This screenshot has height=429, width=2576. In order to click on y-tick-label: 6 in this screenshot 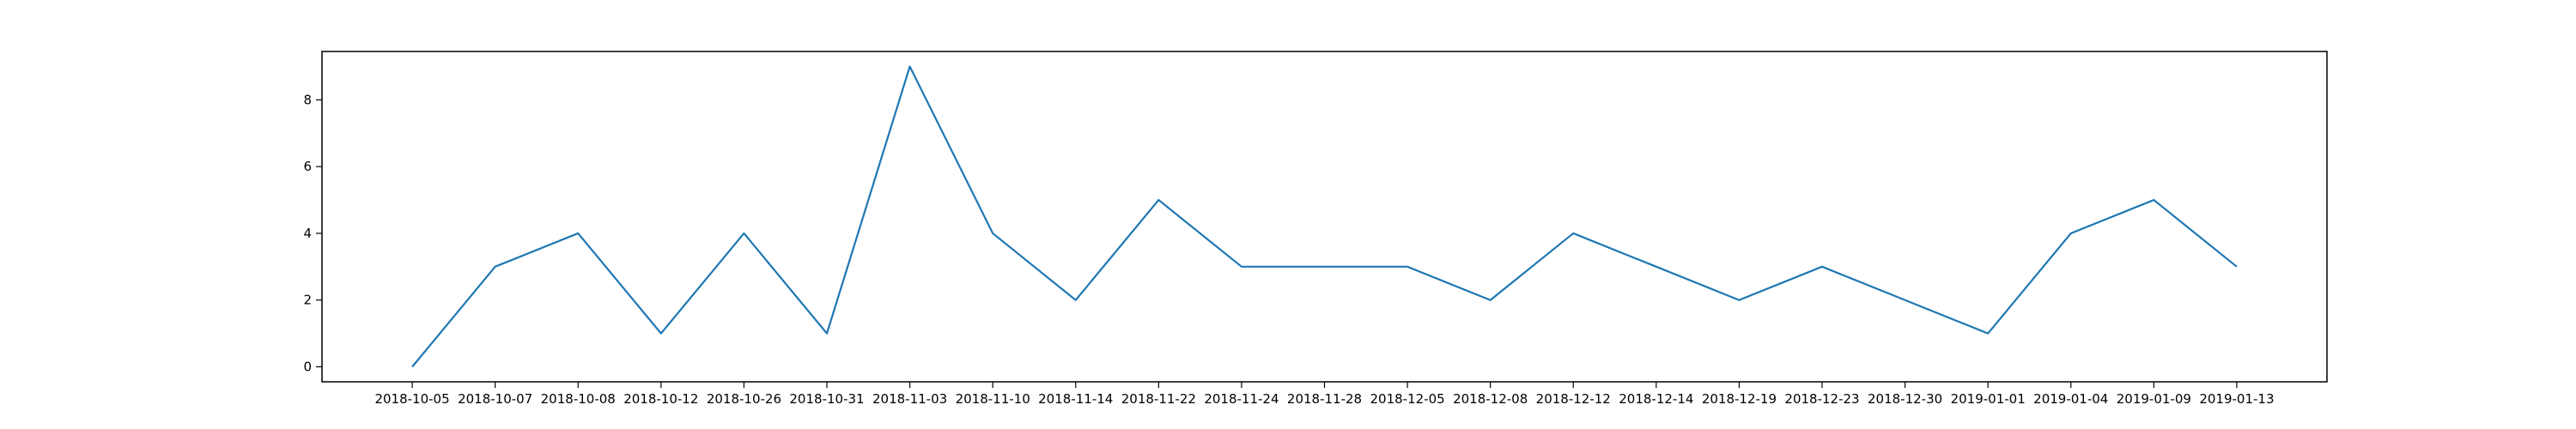, I will do `click(307, 166)`.